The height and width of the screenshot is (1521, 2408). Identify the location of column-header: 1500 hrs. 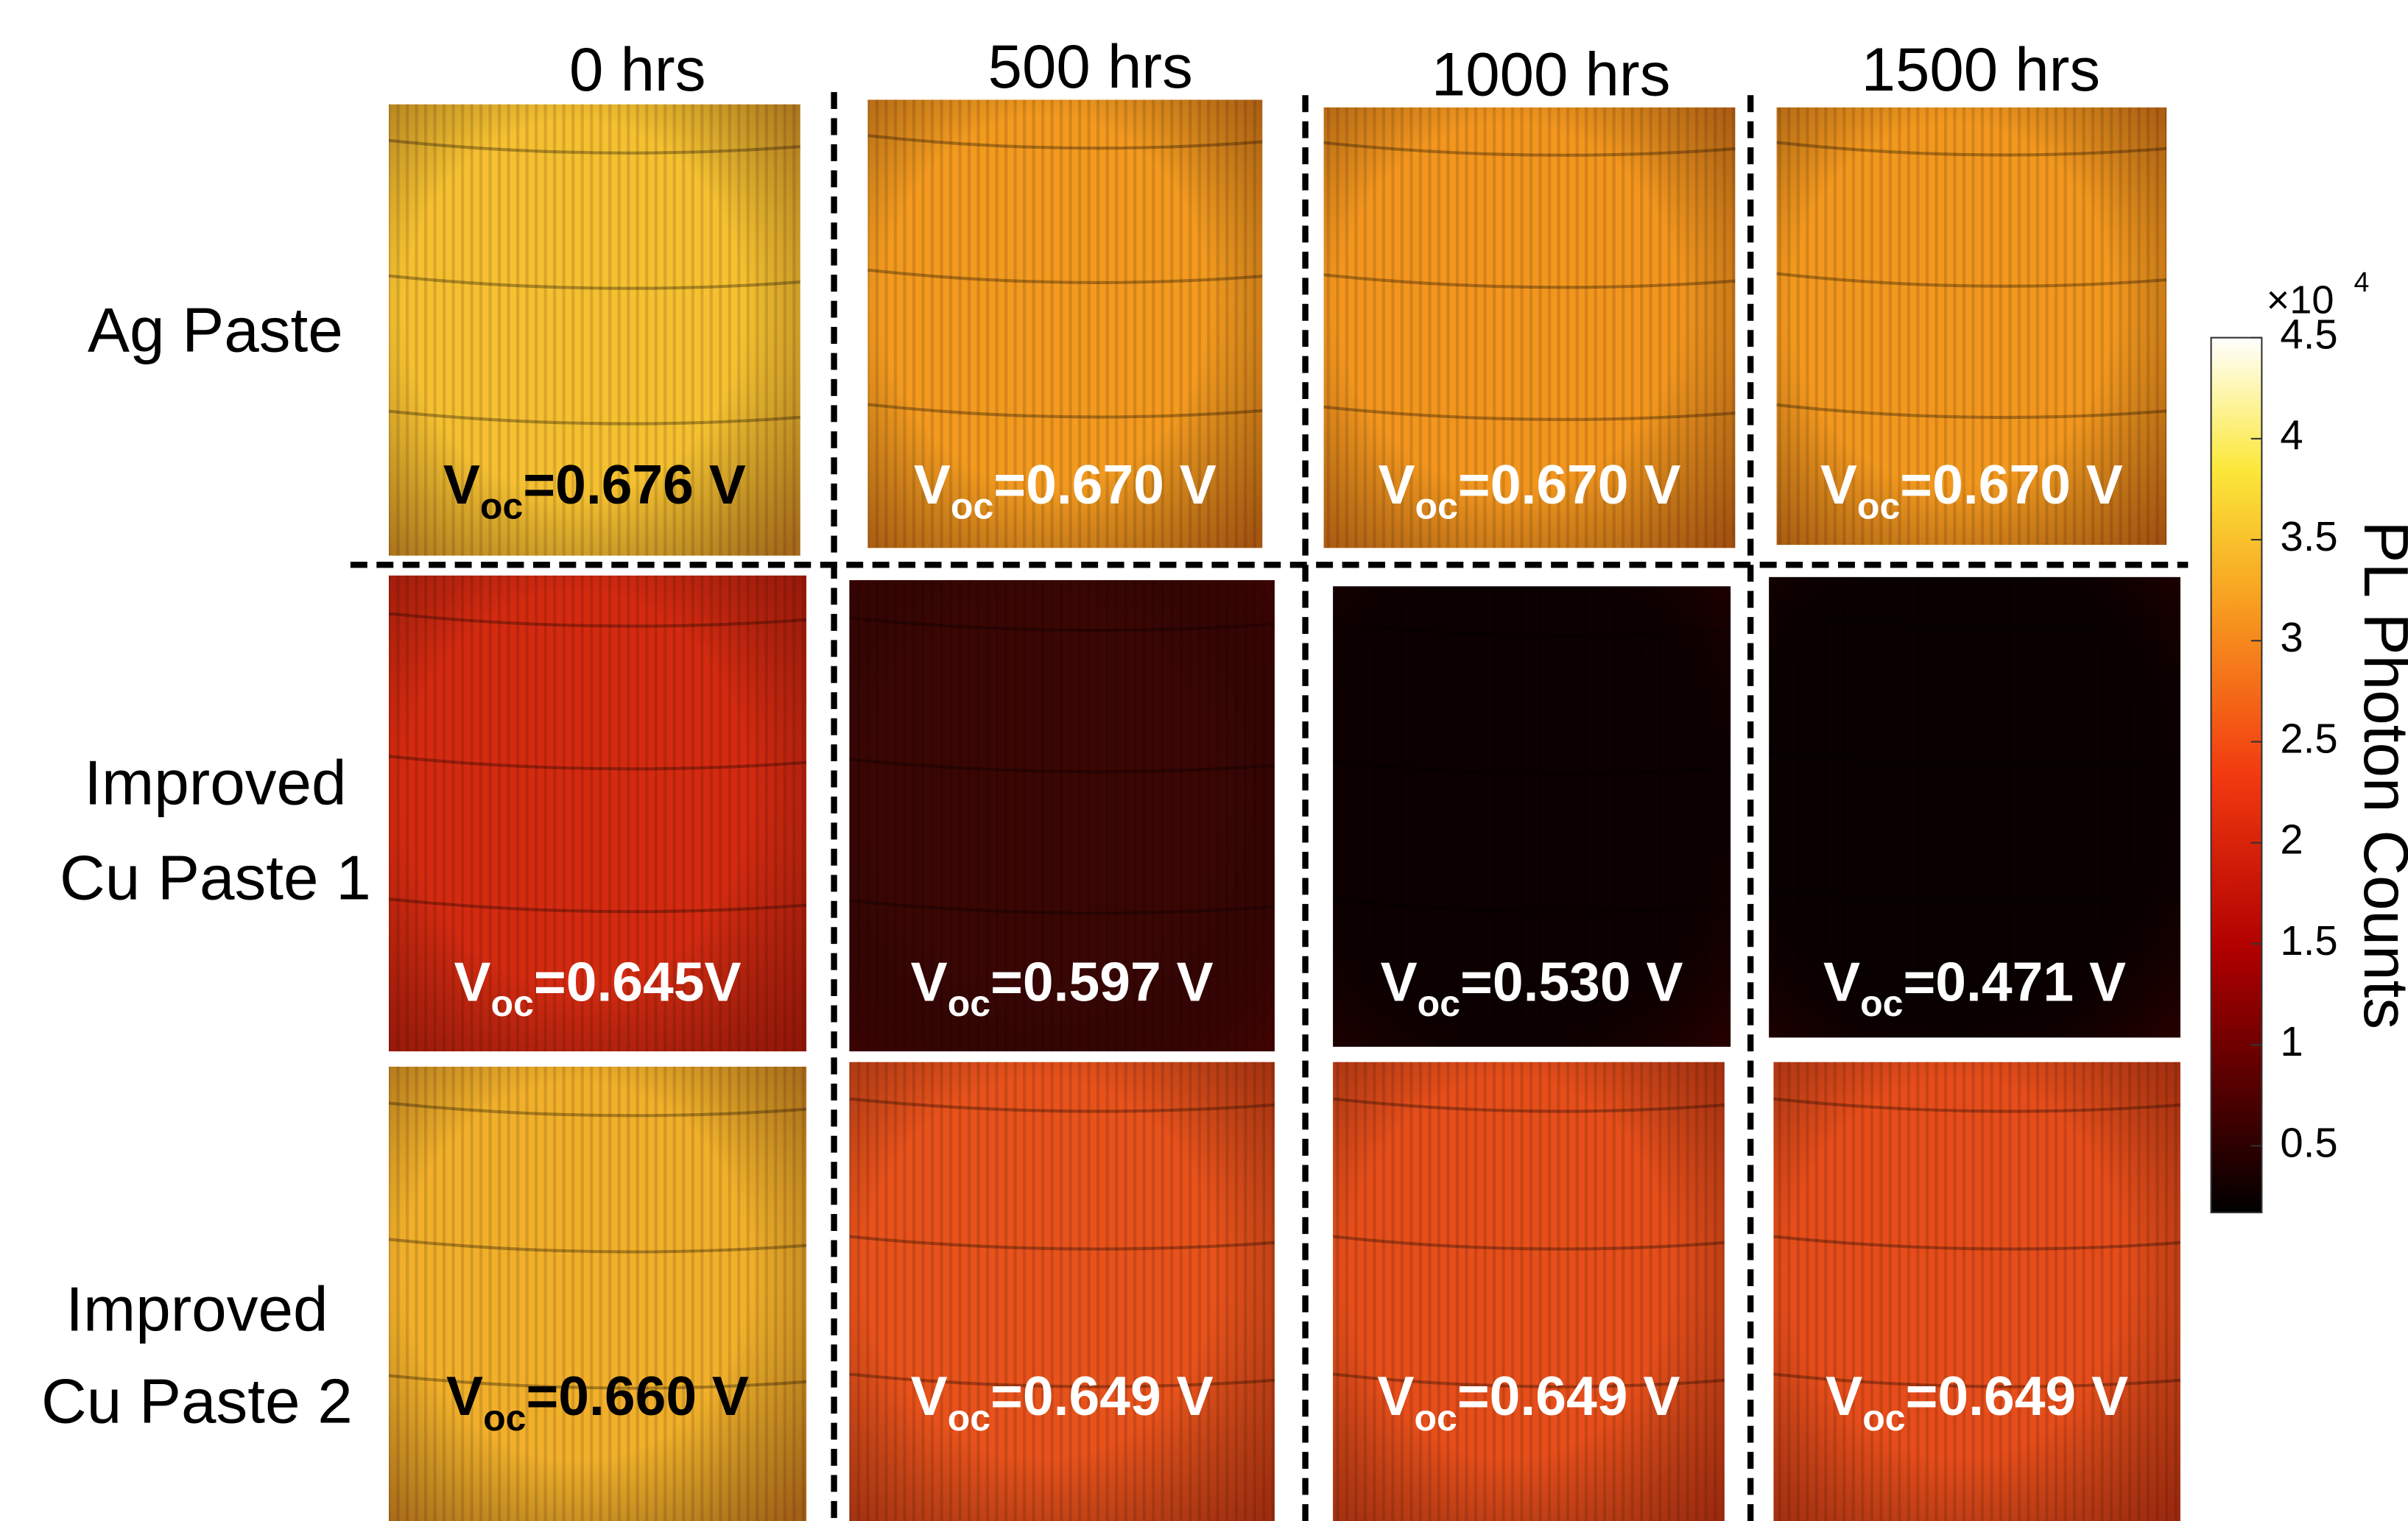
(1981, 69).